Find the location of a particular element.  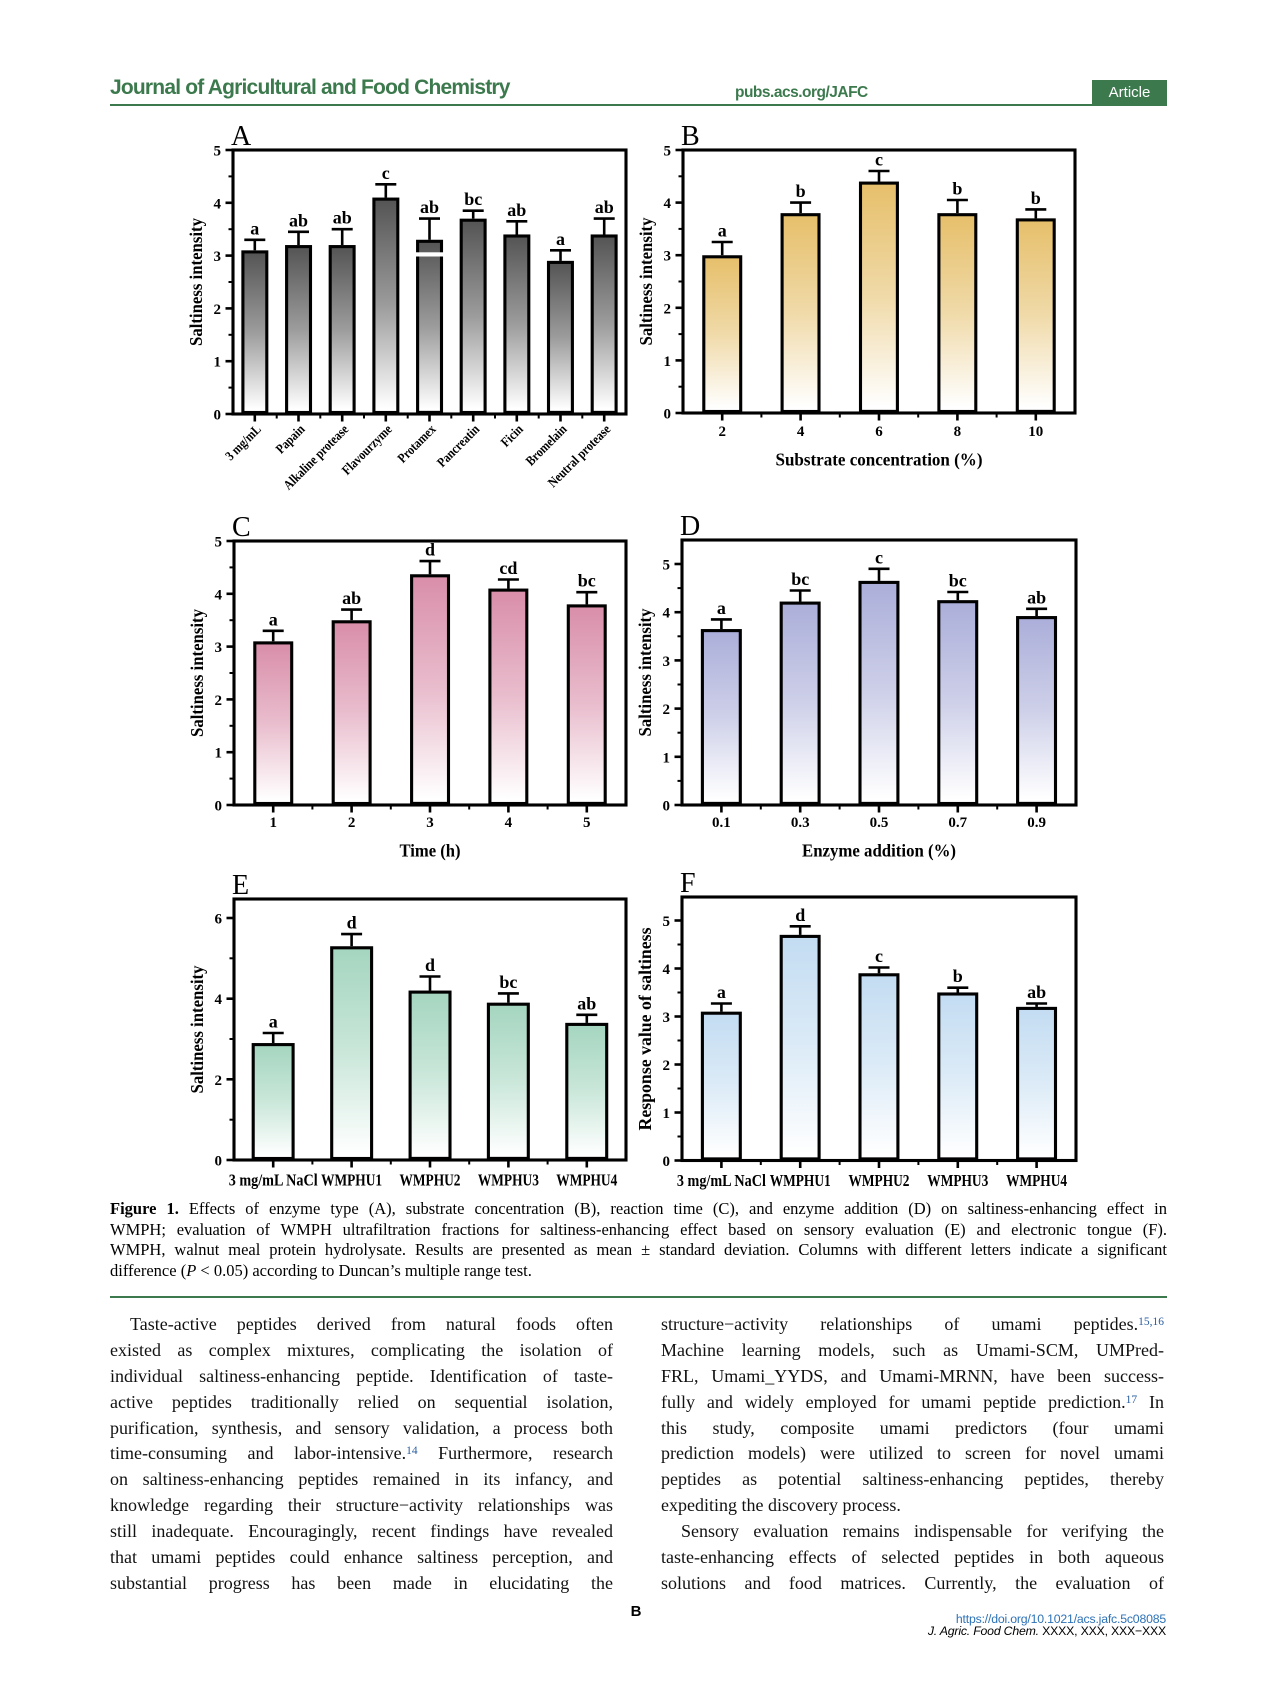

svg-text: Substrate concentration (%) is located at coordinates (879, 460).